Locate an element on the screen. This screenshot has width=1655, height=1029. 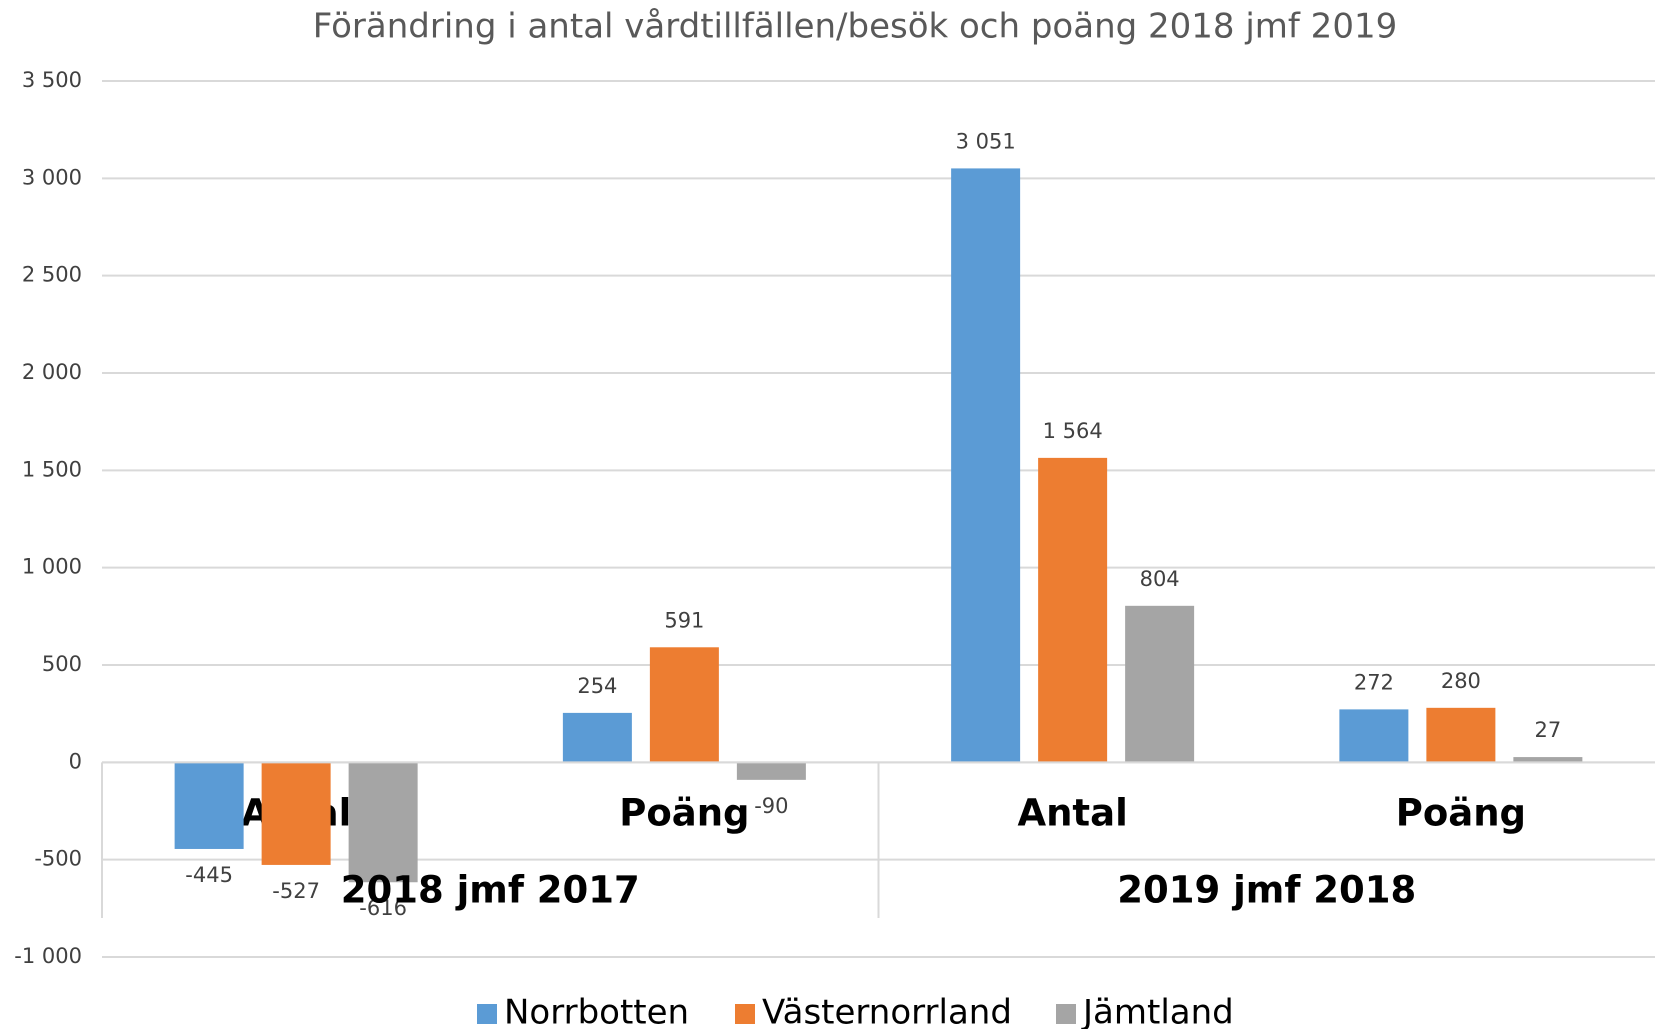
value-label: 254 is located at coordinates (597, 686).